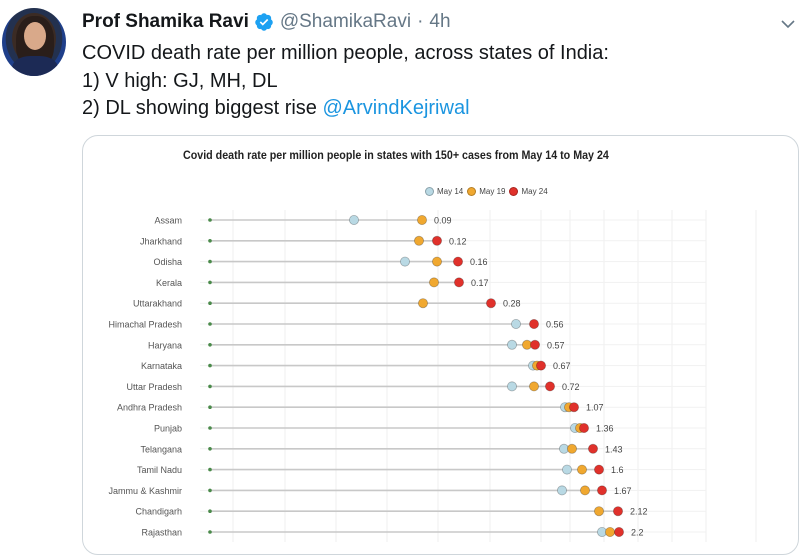  Describe the element at coordinates (145, 325) in the screenshot. I see `state-label: Himachal Pradesh` at that location.